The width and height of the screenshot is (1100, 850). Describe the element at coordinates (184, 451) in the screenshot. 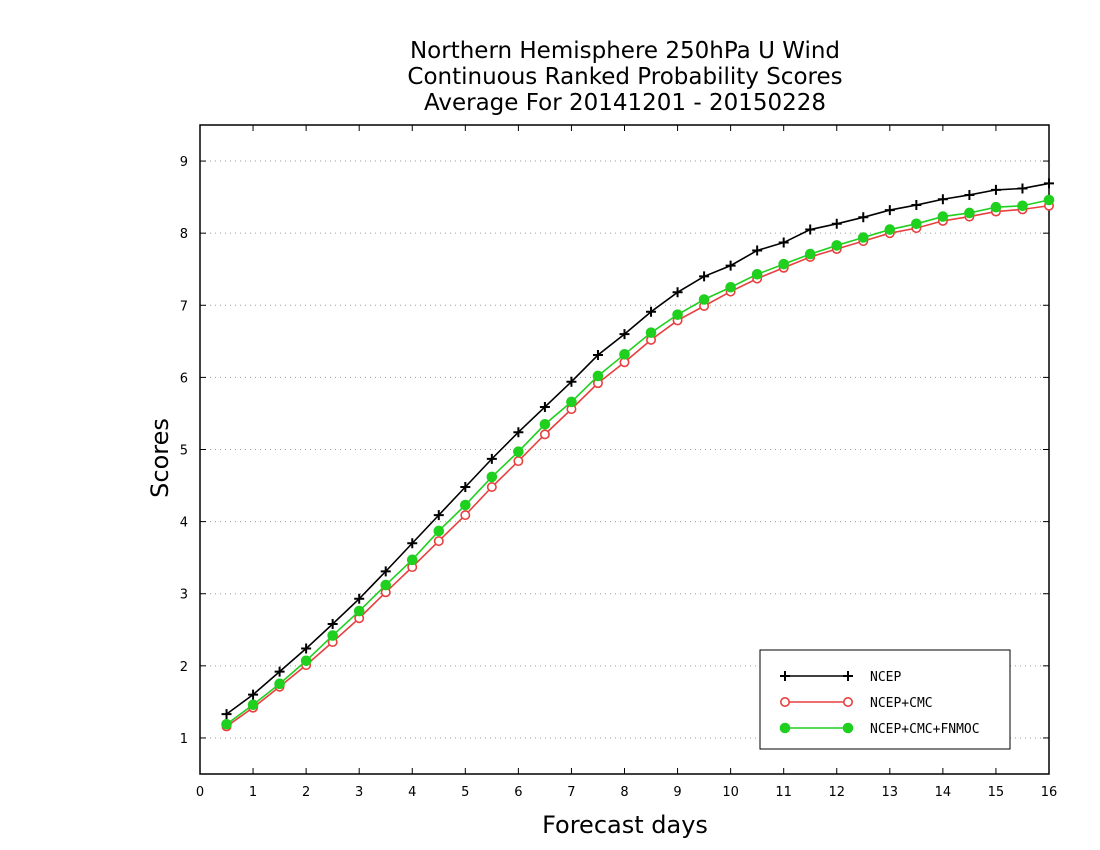

I see `y-tick-label: 5` at that location.